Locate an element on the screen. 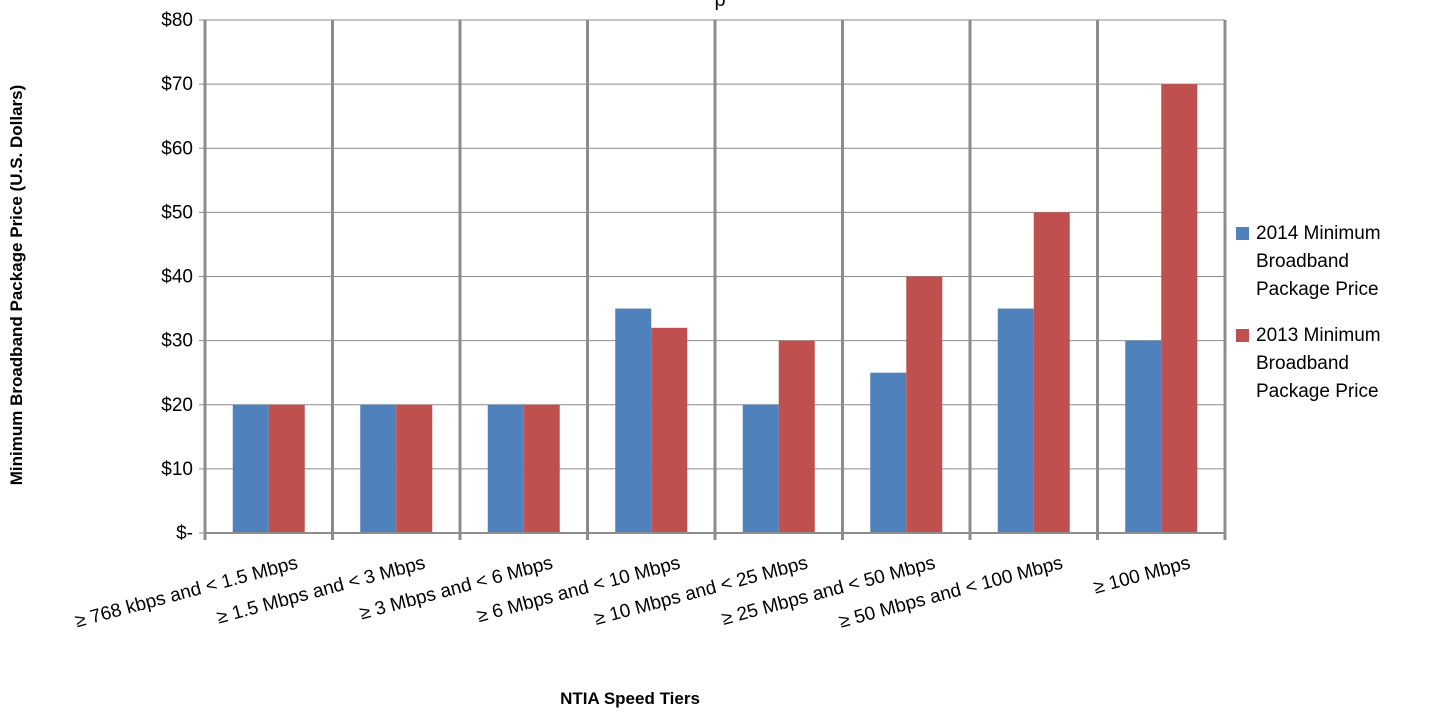 This screenshot has width=1440, height=720. legend-label-2013-line3: Package Price is located at coordinates (1317, 391).